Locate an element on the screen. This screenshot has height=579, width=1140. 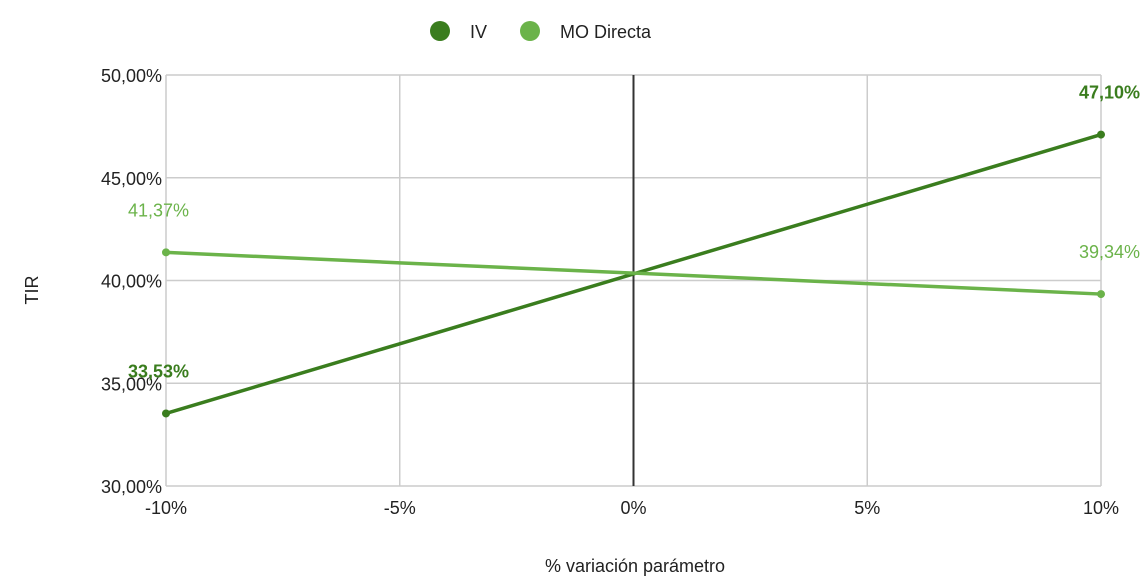
y-axis-ticks: 30,00% 35,00% 40,00% 45,00% 50,00% is located at coordinates (131, 281).